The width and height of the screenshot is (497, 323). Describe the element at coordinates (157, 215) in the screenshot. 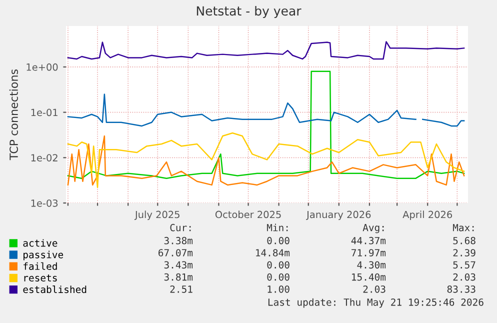

I see `x-tick-label: July 2025` at that location.